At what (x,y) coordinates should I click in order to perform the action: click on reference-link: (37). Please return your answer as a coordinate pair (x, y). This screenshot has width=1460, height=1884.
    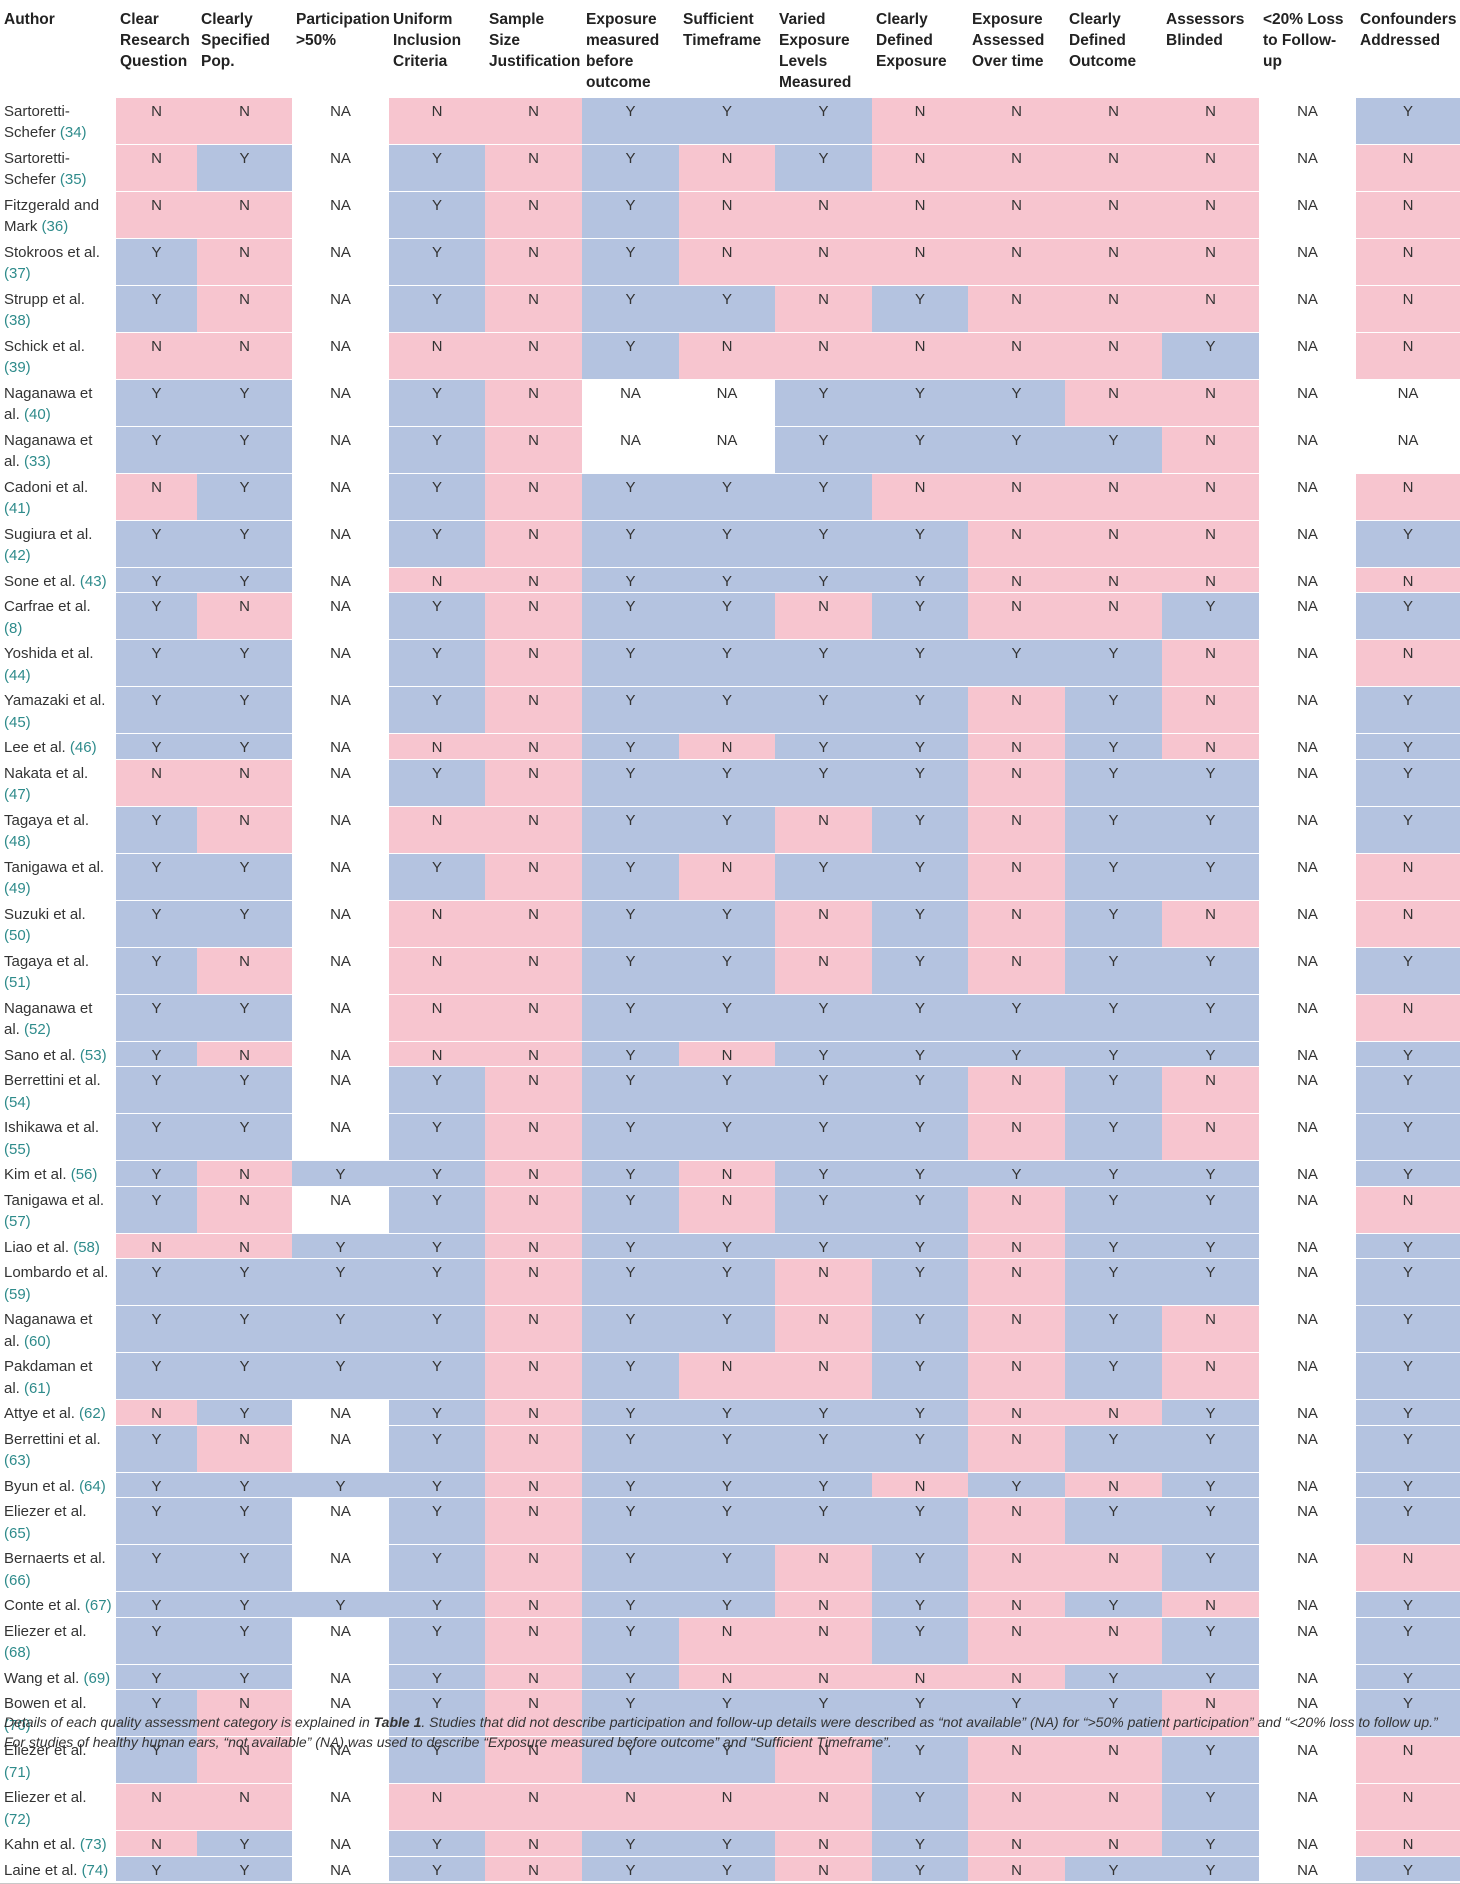
    Looking at the image, I should click on (17, 273).